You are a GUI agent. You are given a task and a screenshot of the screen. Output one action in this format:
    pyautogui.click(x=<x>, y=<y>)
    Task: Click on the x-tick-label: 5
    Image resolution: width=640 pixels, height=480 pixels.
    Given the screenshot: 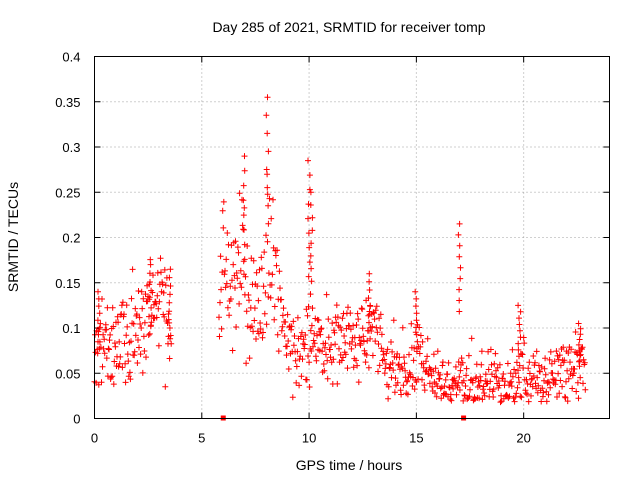 What is the action you would take?
    pyautogui.click(x=201, y=438)
    